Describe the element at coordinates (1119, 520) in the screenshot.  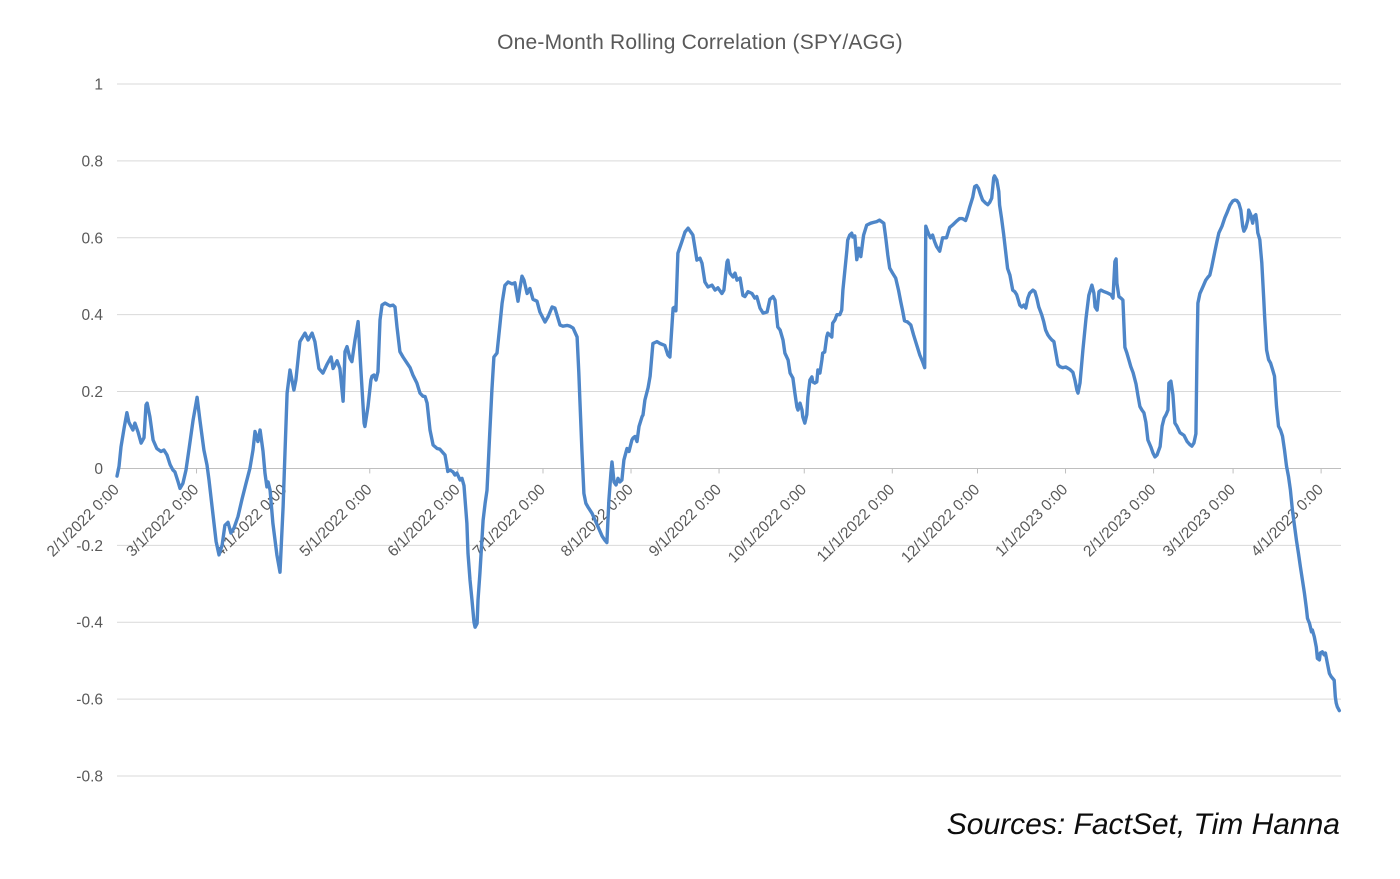
I see `x-tick-label: 2/1/2023 0:00` at that location.